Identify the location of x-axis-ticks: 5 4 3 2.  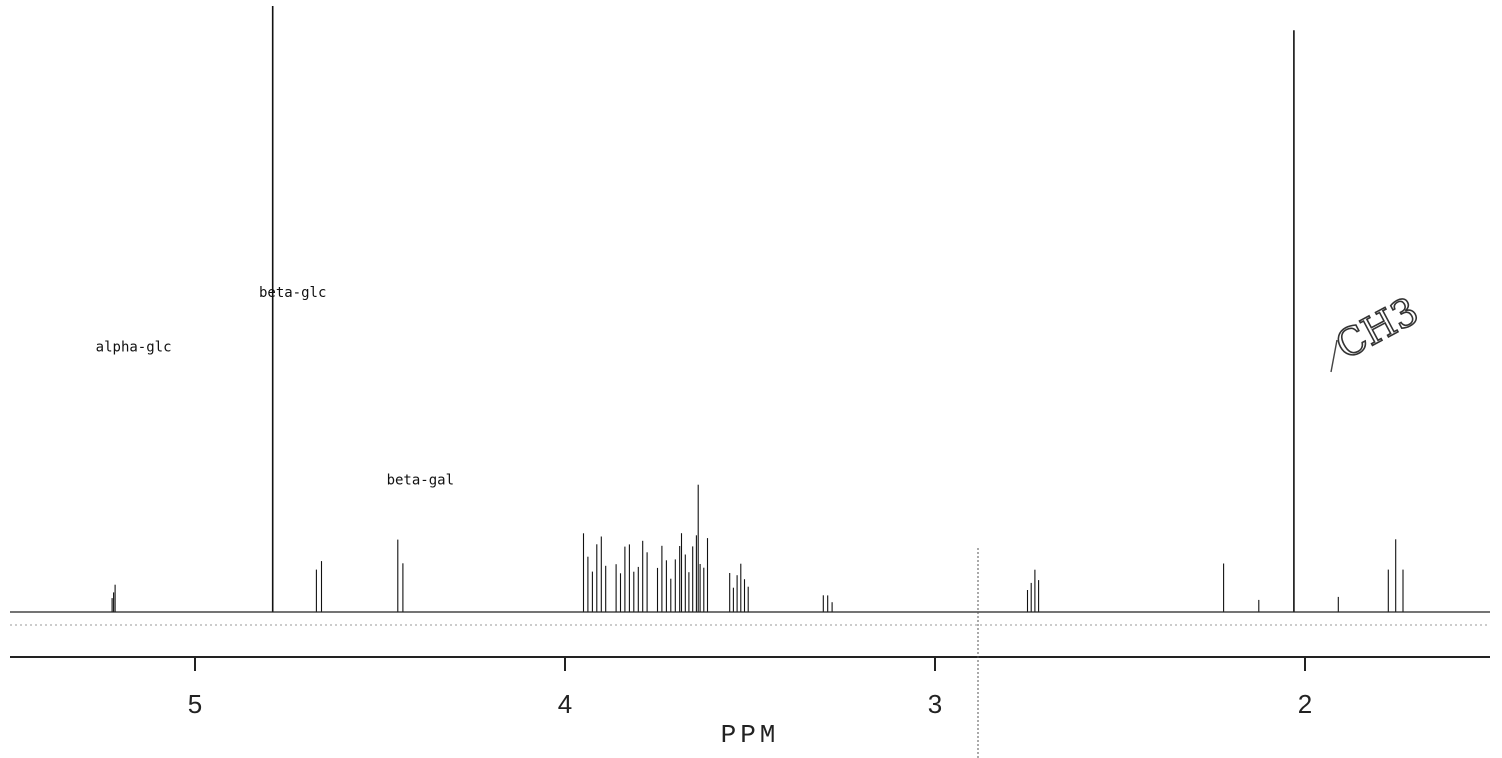
(750, 688).